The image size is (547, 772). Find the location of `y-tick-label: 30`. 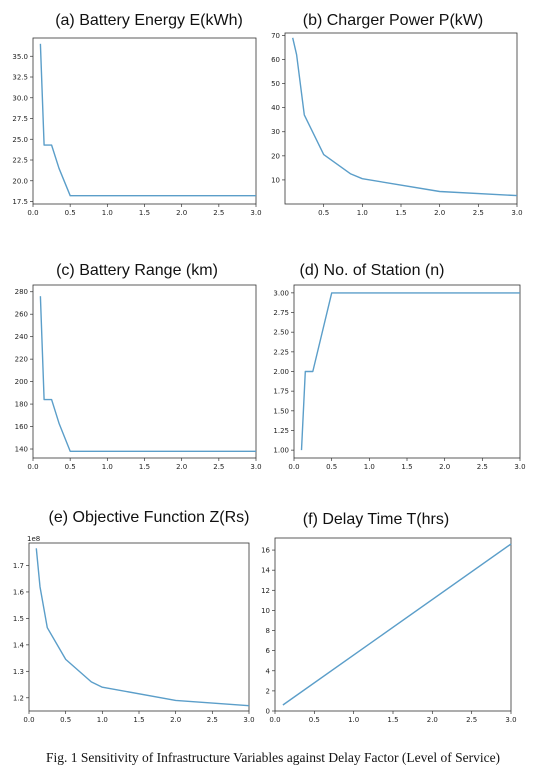

y-tick-label: 30 is located at coordinates (275, 132).